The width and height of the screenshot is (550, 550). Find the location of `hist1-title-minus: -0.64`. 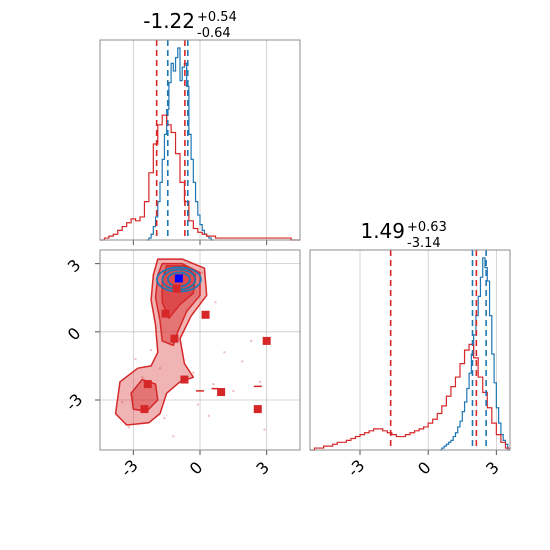

hist1-title-minus: -0.64 is located at coordinates (214, 33).